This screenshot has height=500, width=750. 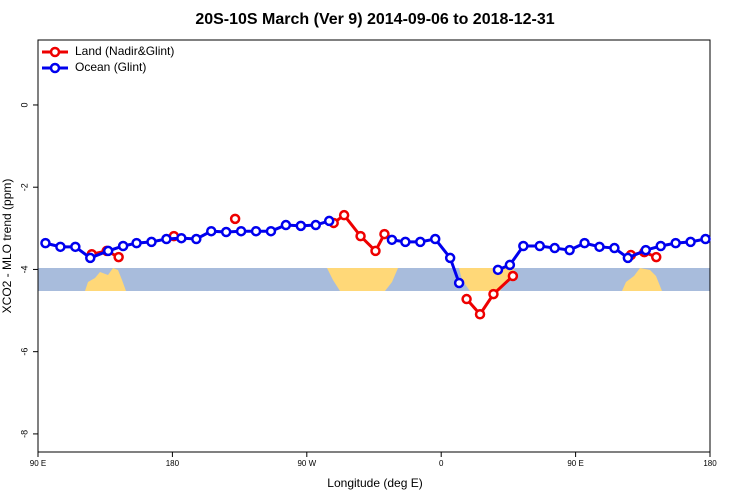 What do you see at coordinates (374, 483) in the screenshot?
I see `x-axis-title: Longitude (deg E)` at bounding box center [374, 483].